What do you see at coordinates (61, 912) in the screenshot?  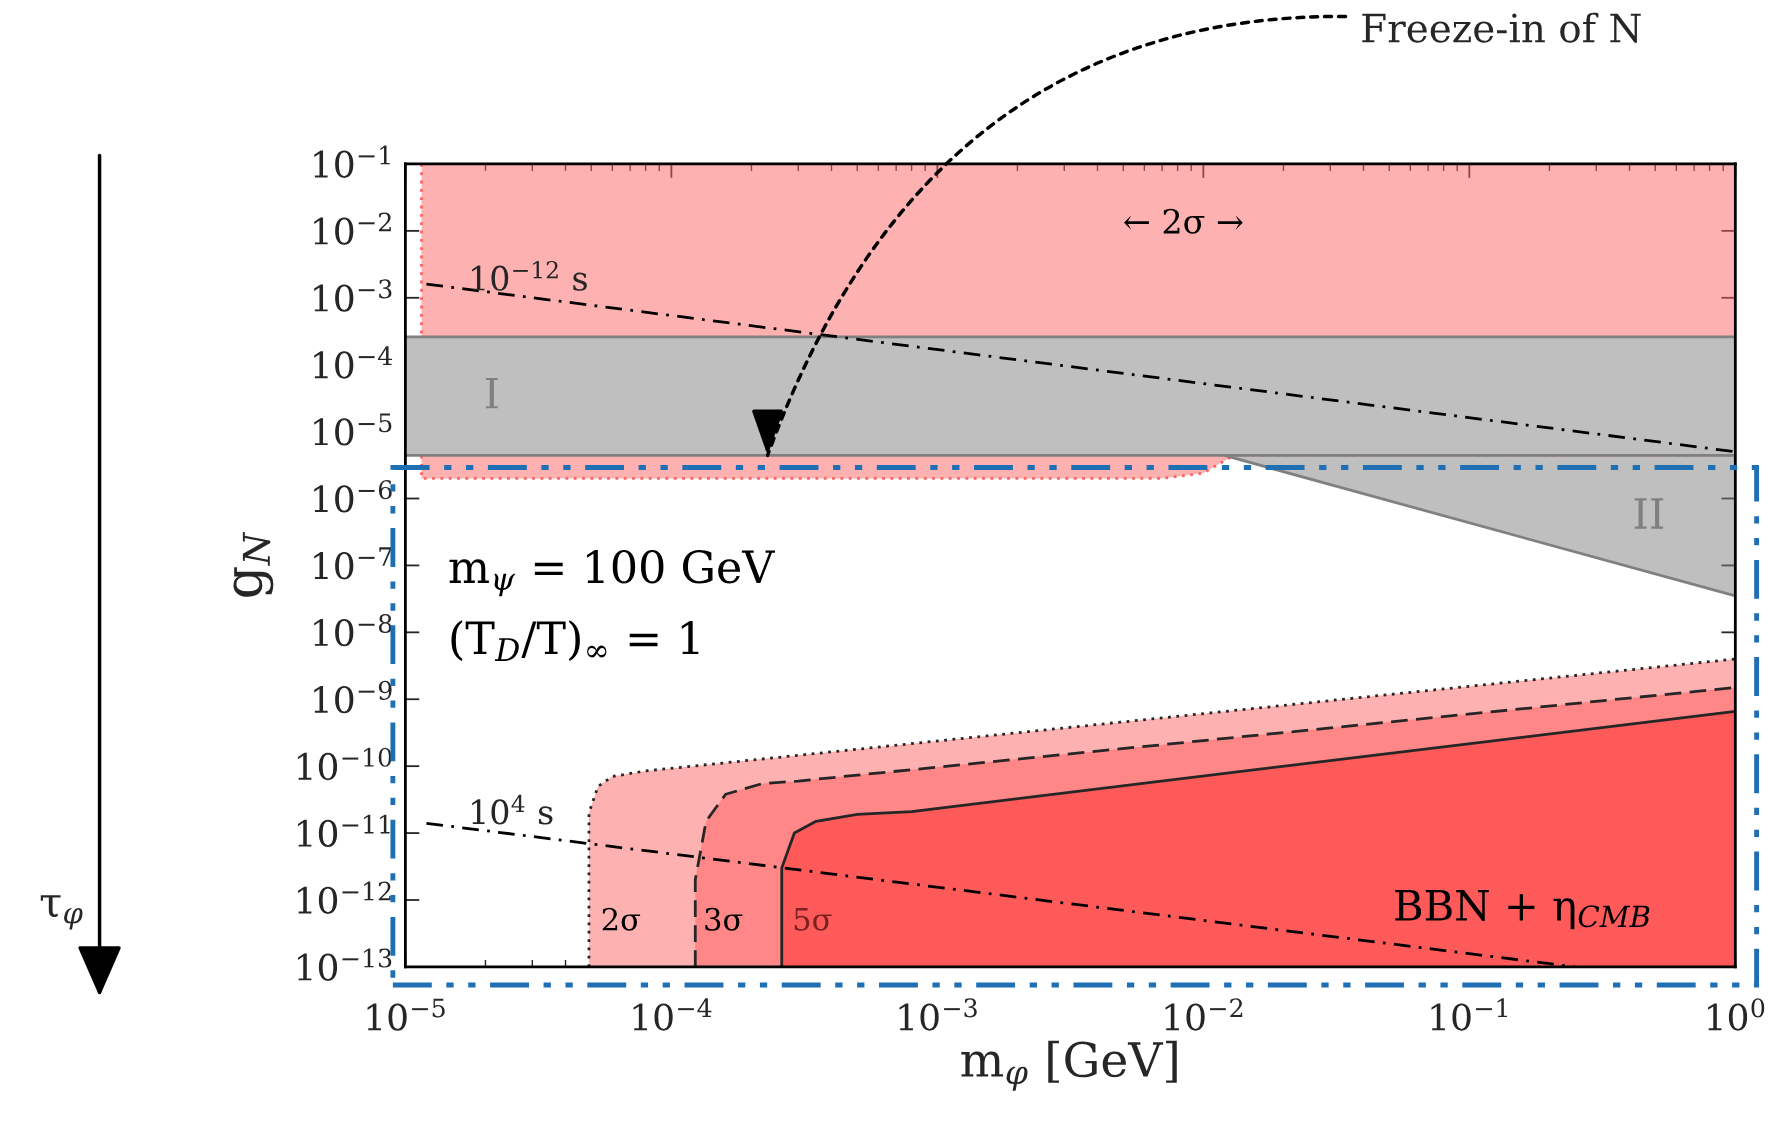 I see `text: τ$_{φ}$` at bounding box center [61, 912].